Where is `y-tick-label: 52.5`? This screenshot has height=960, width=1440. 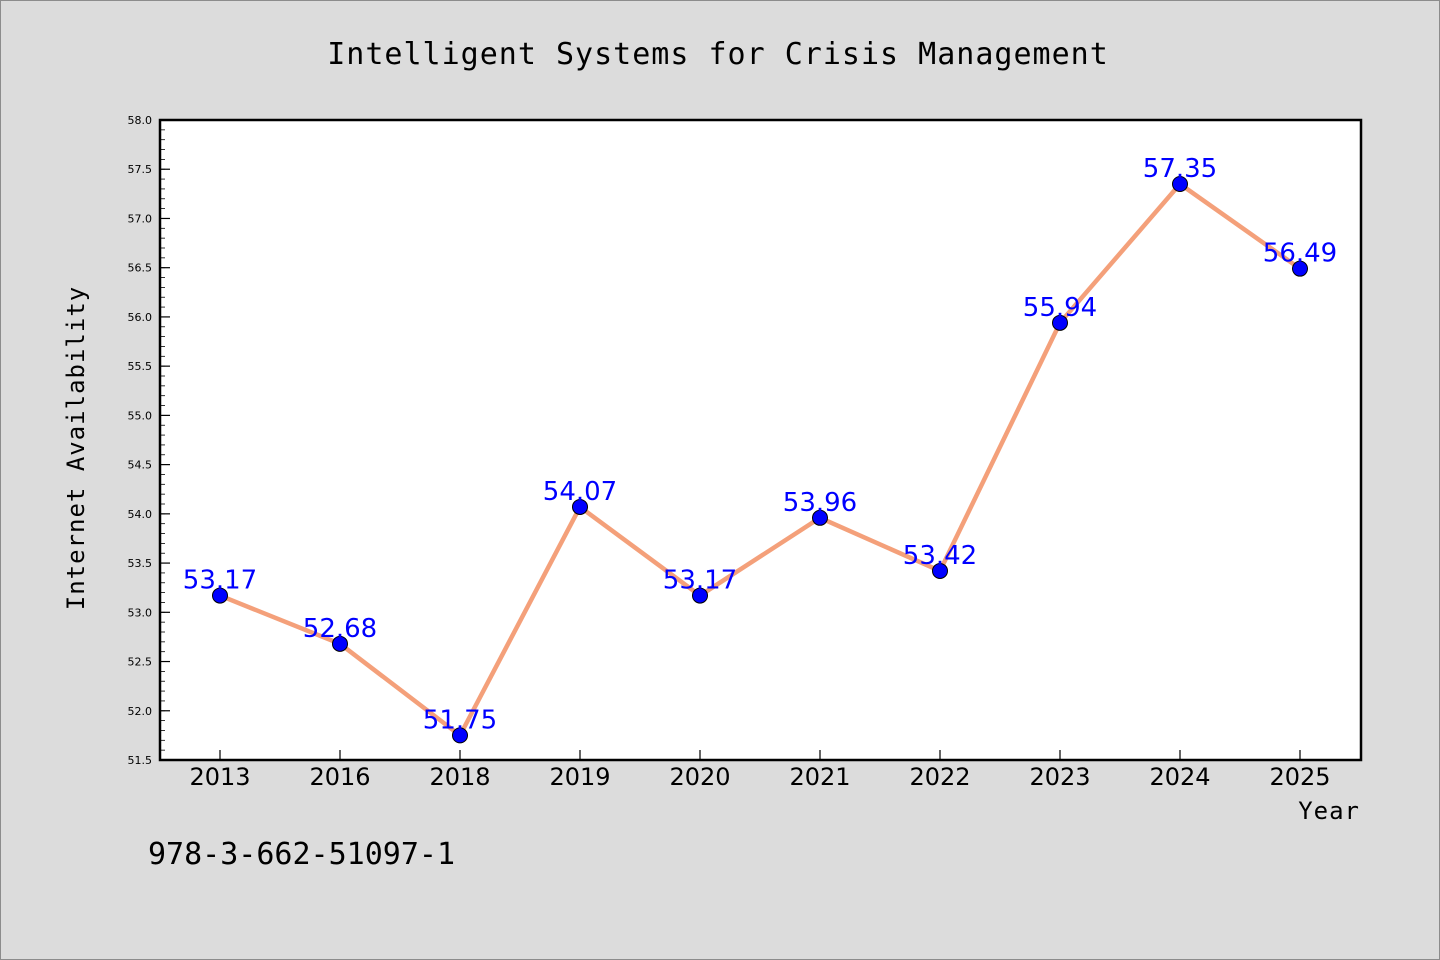
y-tick-label: 52.5 is located at coordinates (140, 662).